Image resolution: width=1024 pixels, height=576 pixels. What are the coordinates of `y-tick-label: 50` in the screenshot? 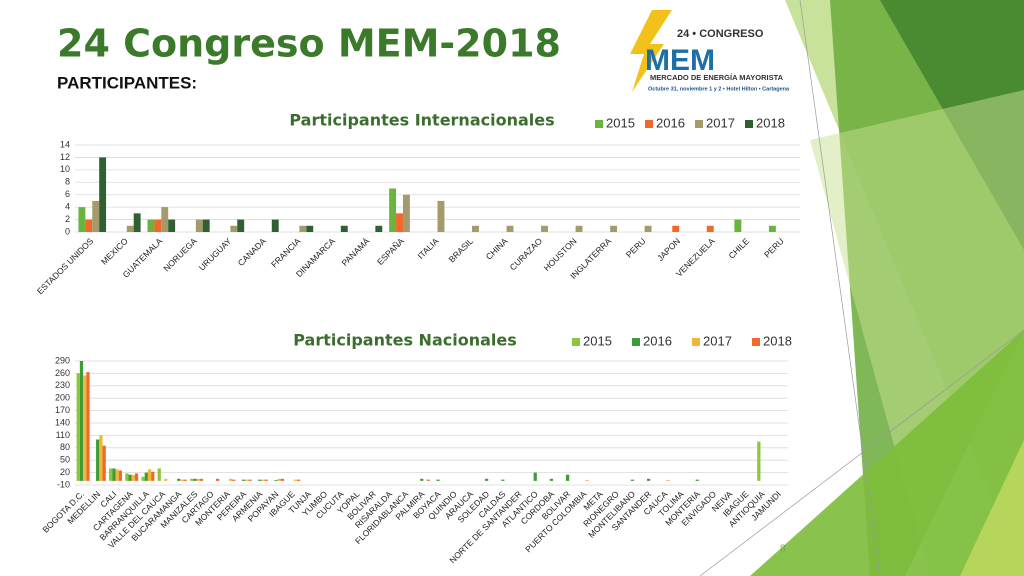 It's located at (65, 460).